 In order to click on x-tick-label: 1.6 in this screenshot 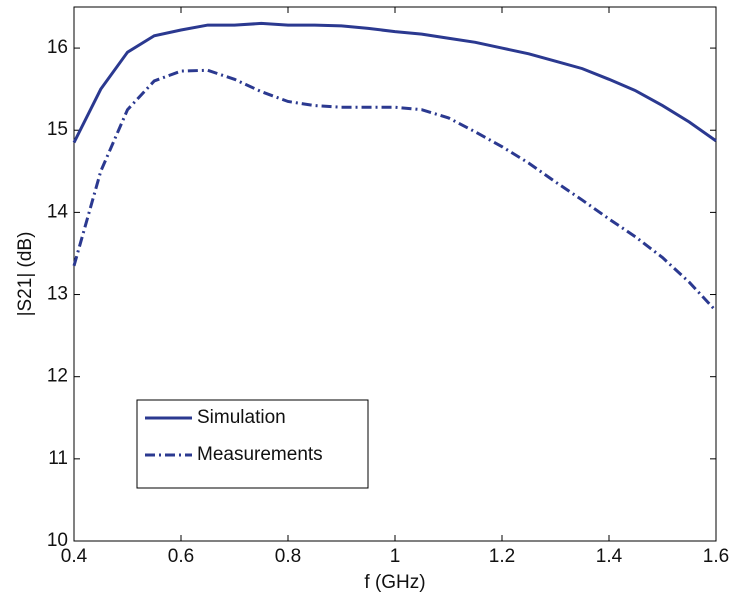, I will do `click(716, 556)`.